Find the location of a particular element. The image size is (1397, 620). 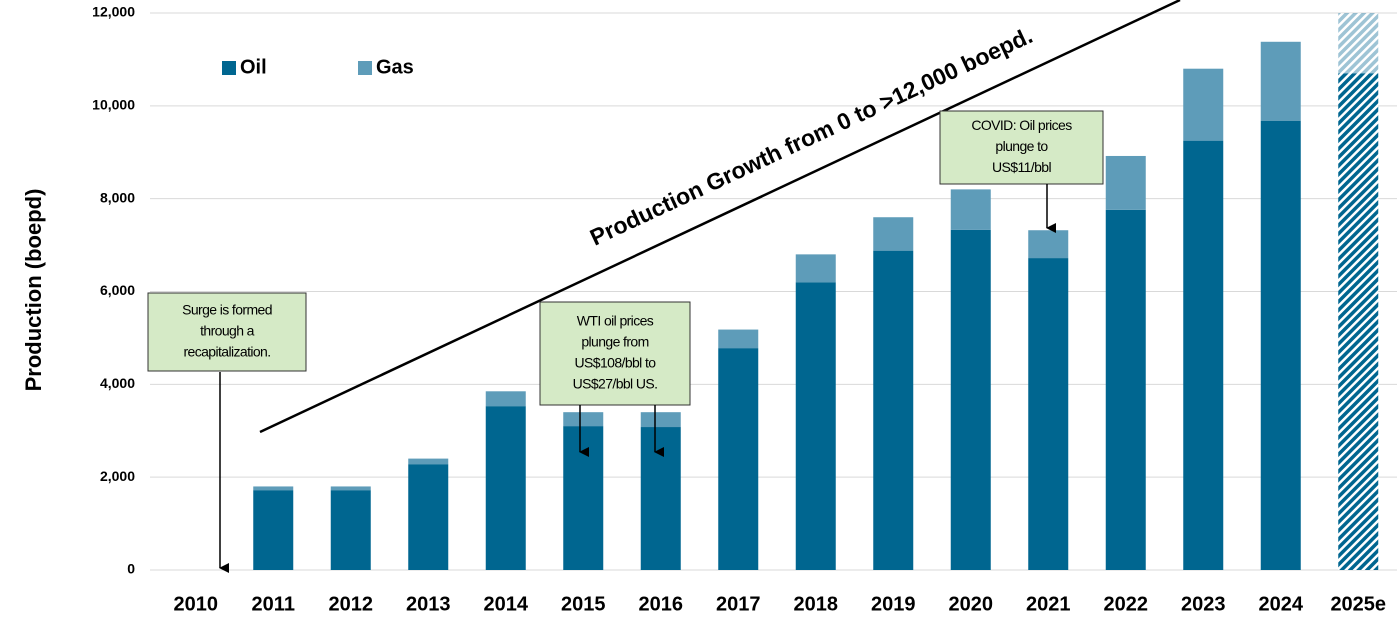

annotation-text: WTI oil prices is located at coordinates (615, 321).